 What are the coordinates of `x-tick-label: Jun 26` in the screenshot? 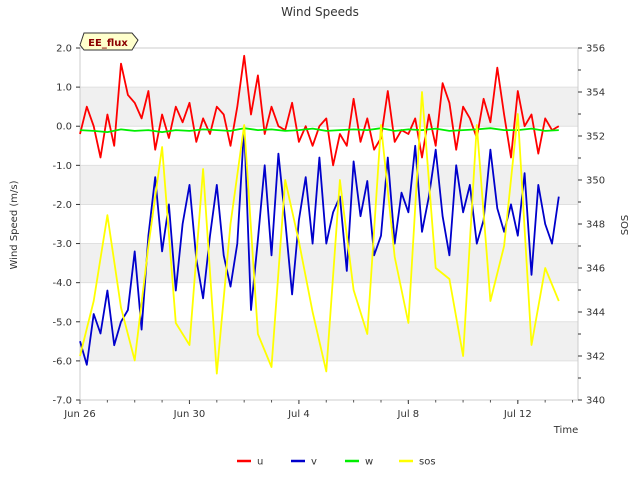 It's located at (79, 414).